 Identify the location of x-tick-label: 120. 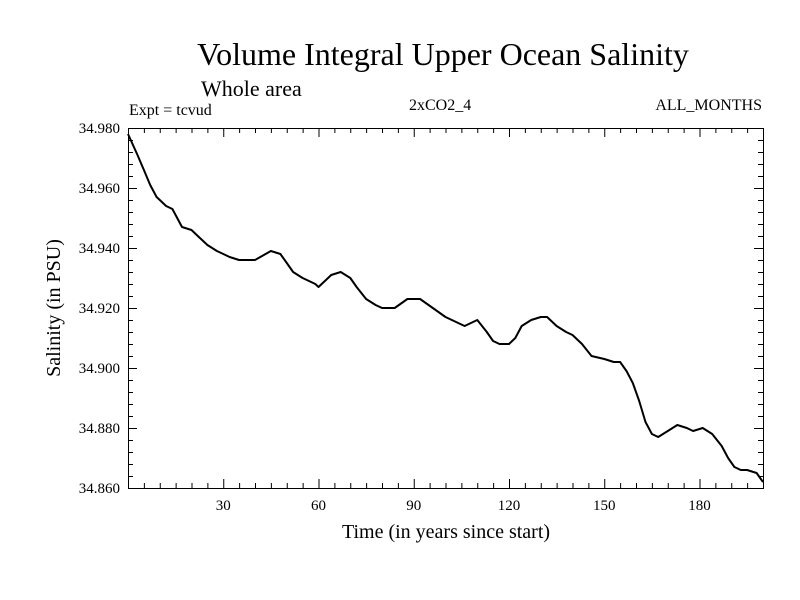
(509, 506).